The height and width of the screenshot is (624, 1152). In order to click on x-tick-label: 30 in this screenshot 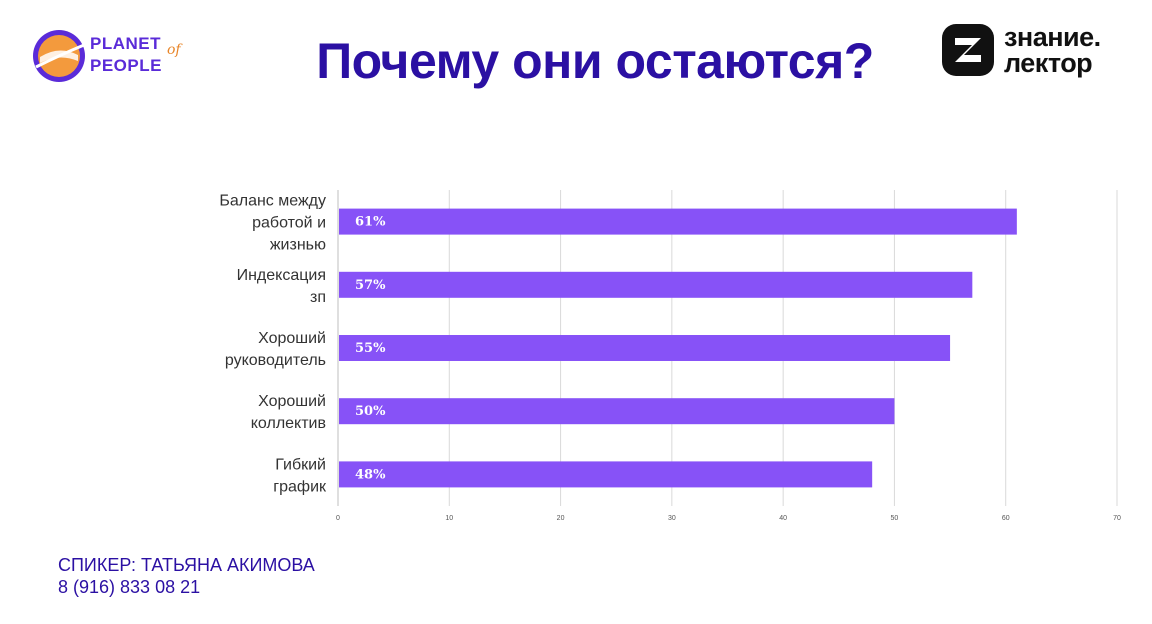, I will do `click(672, 518)`.